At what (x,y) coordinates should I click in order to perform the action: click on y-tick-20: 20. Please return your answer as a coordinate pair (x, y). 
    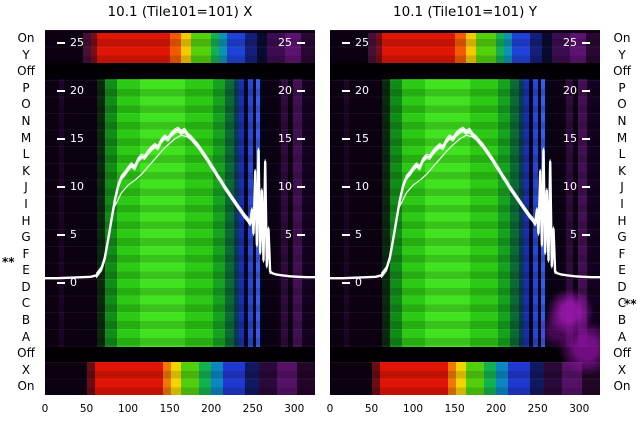
    Looking at the image, I should click on (576, 91).